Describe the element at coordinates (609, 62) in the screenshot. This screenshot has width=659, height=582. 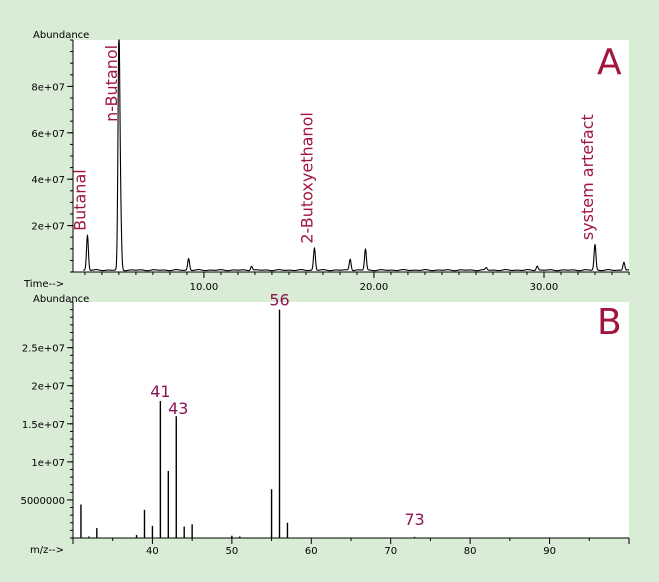
I see `panel-a-letter: A` at that location.